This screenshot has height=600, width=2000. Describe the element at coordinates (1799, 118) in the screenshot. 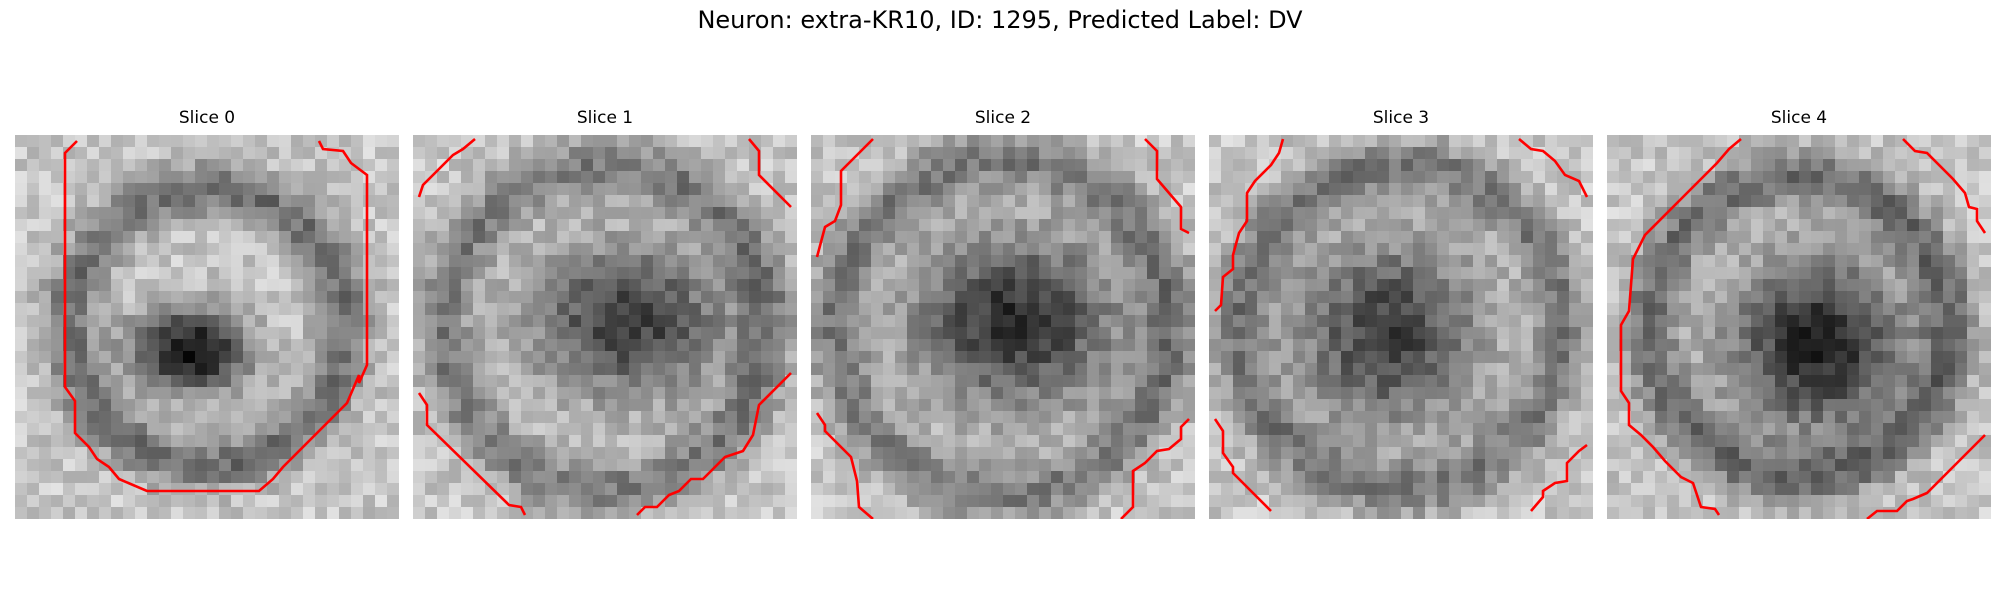

I see `slice-title-4: Slice 4` at that location.